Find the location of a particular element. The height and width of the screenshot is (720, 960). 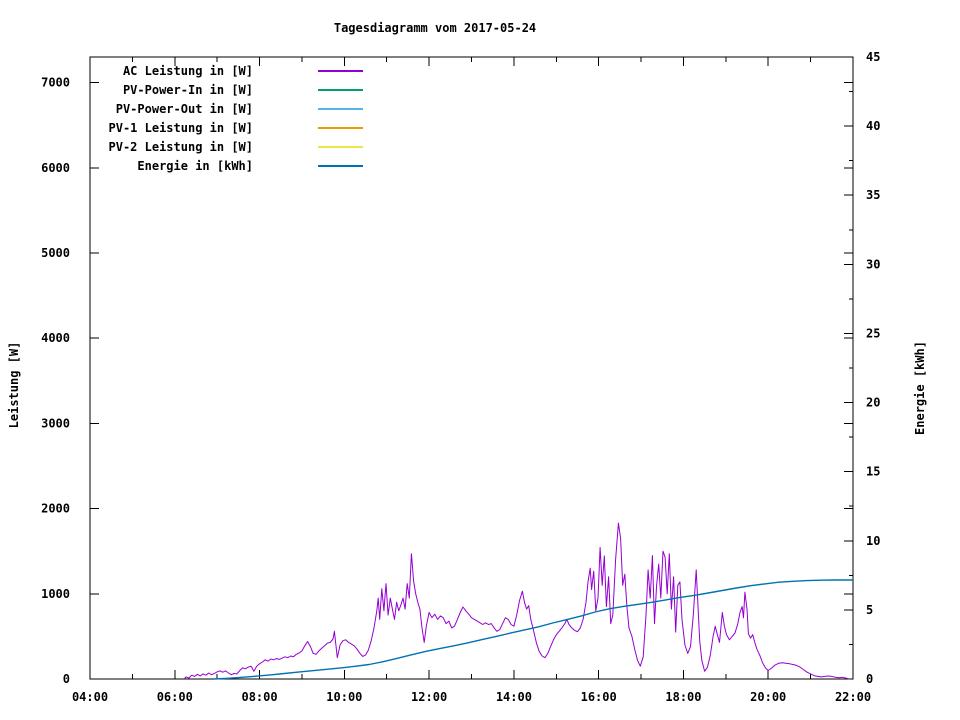

chart-title: Tagesdiagramm vom 2017-05-24 is located at coordinates (435, 28).